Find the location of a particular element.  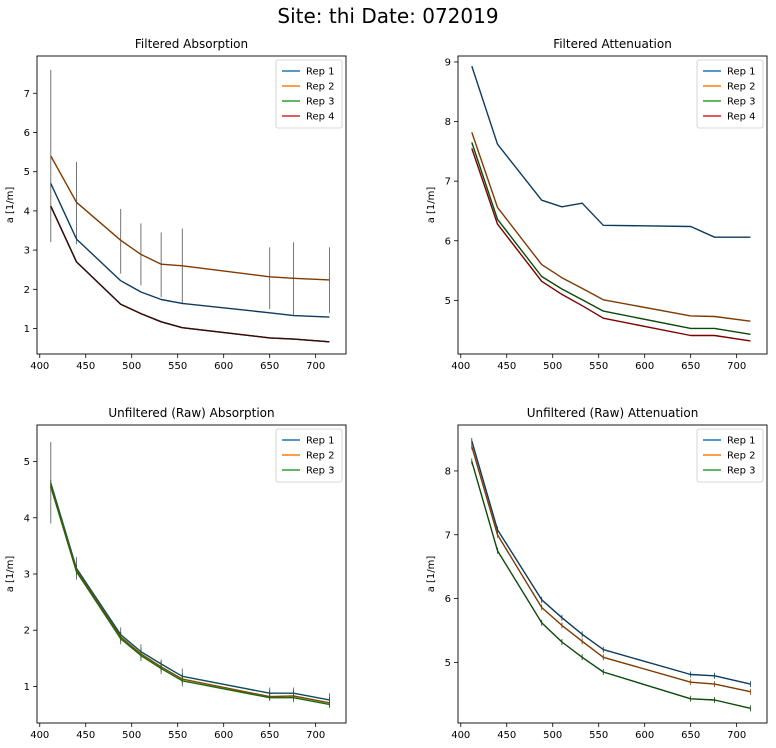

y-tick-label: 9 is located at coordinates (448, 62).